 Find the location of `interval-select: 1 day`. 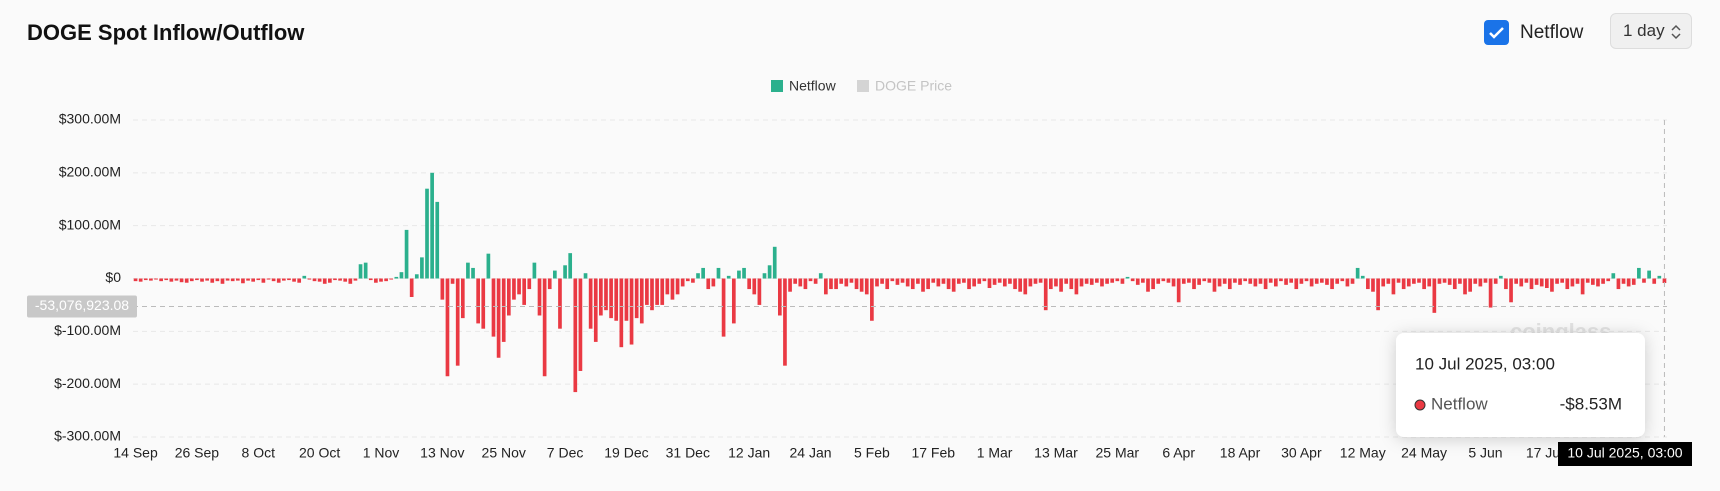

interval-select: 1 day is located at coordinates (1651, 31).